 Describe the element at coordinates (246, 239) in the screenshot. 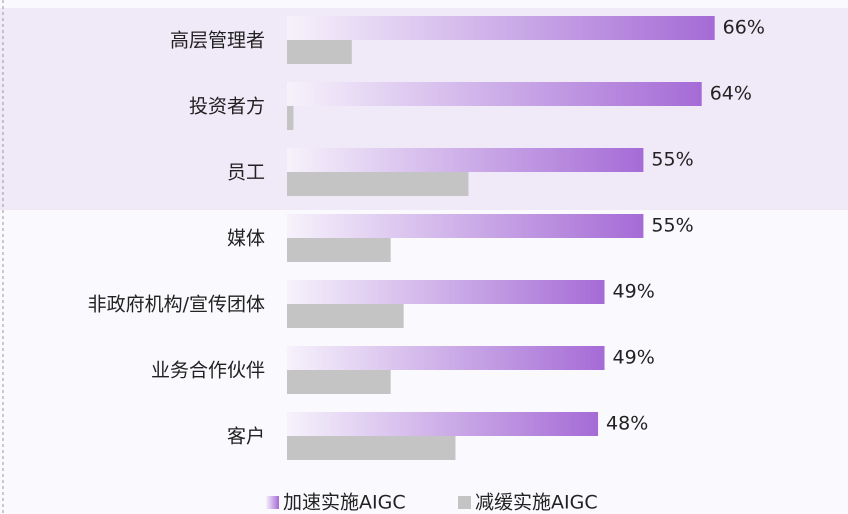

I see `category-label: 媒体` at that location.